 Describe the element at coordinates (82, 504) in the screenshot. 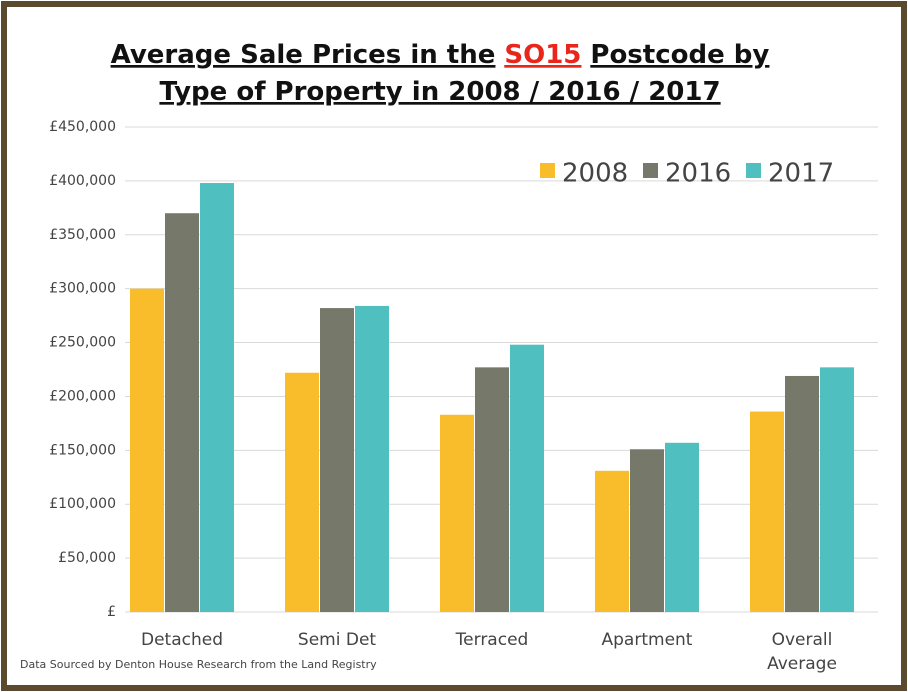

I see `y-tick-label: £100,000` at that location.